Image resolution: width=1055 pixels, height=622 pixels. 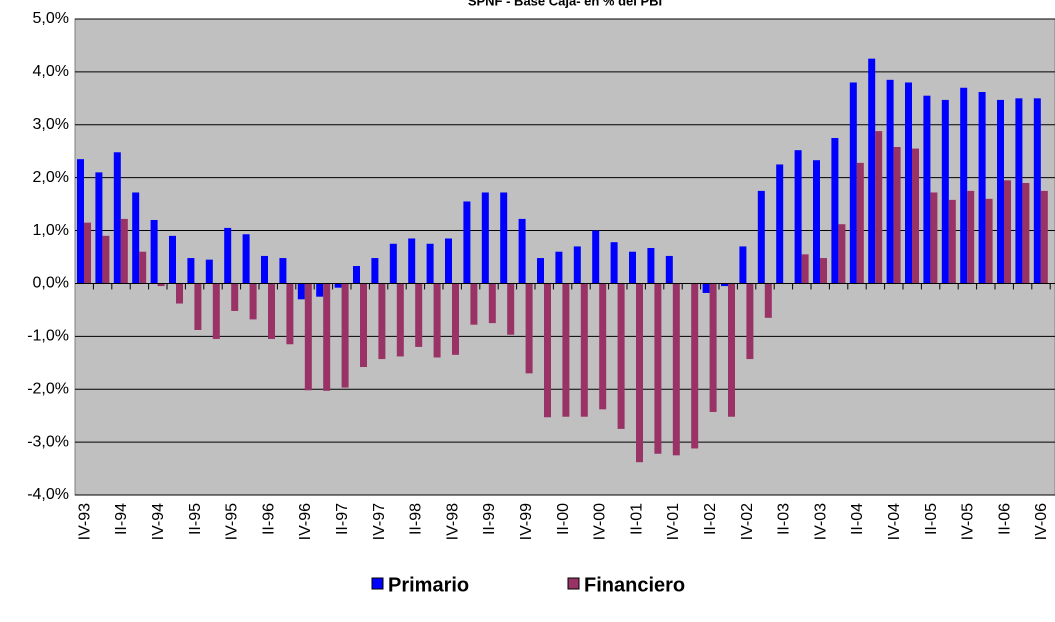 What do you see at coordinates (379, 521) in the screenshot?
I see `x-tick-label: IV-97` at bounding box center [379, 521].